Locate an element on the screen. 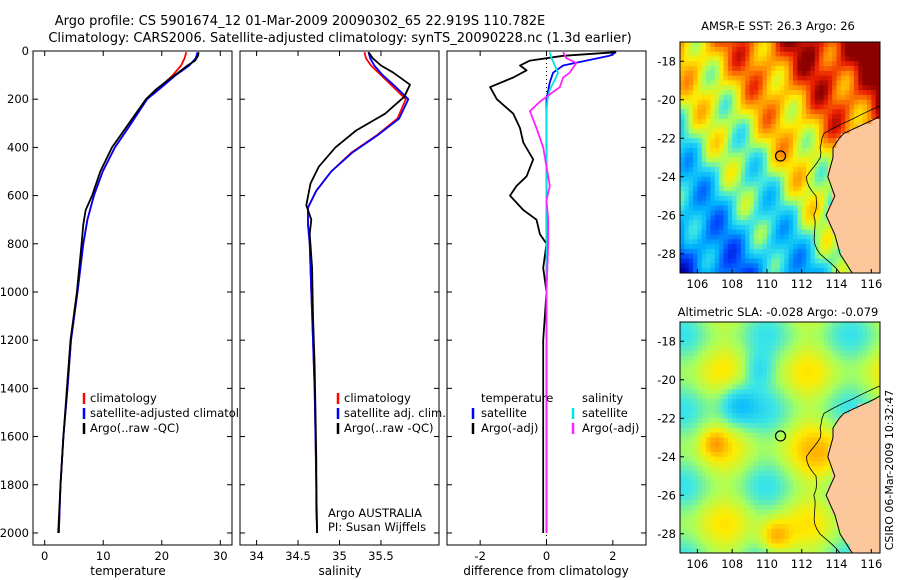 The height and width of the screenshot is (580, 900). map-x-tick-label: 116 is located at coordinates (871, 284).